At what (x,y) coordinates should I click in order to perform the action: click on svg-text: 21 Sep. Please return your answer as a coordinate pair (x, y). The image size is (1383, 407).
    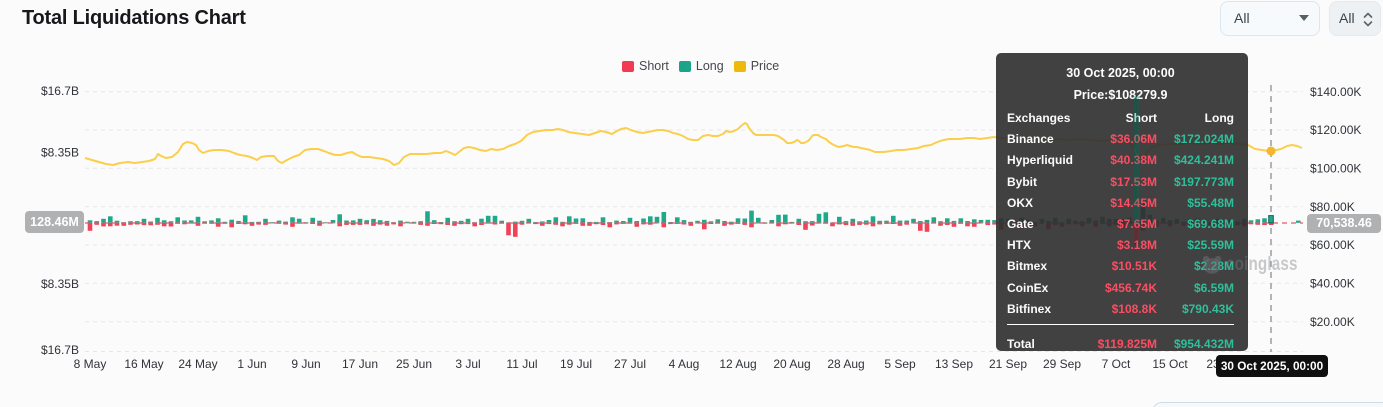
    Looking at the image, I should click on (1008, 364).